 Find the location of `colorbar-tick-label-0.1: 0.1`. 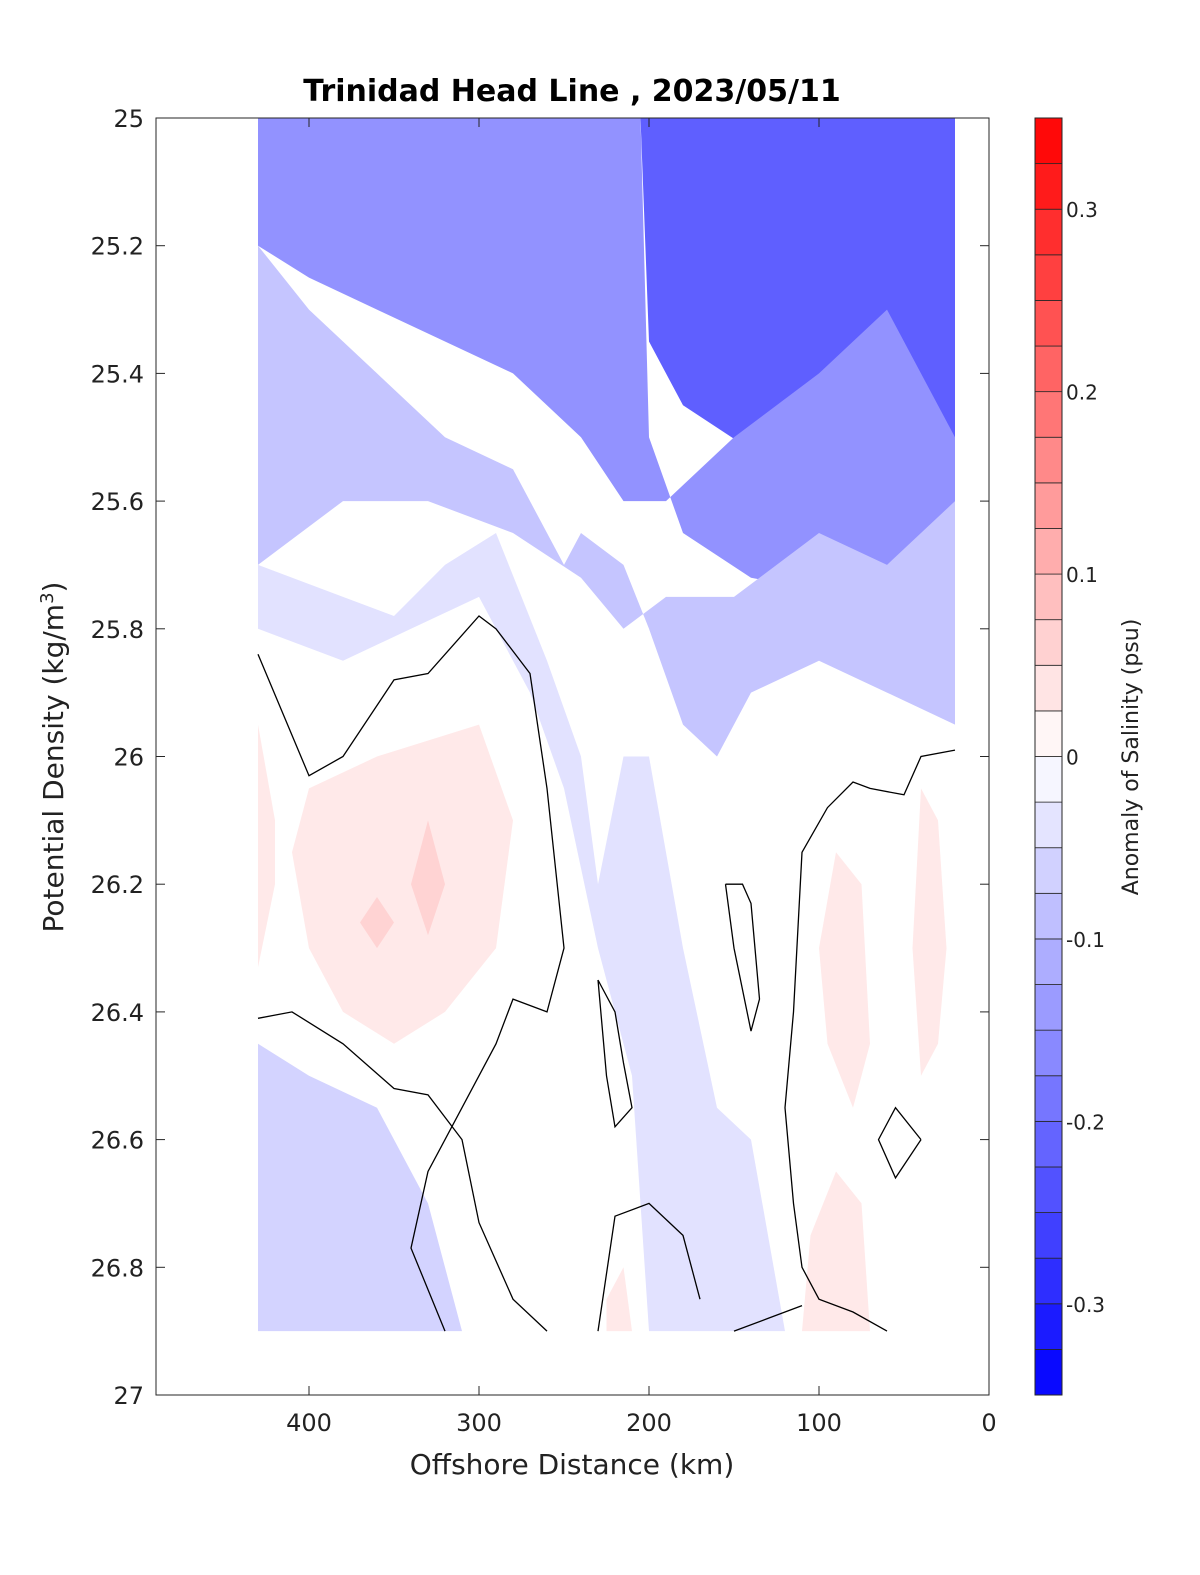

colorbar-tick-label-0.1: 0.1 is located at coordinates (1082, 575).